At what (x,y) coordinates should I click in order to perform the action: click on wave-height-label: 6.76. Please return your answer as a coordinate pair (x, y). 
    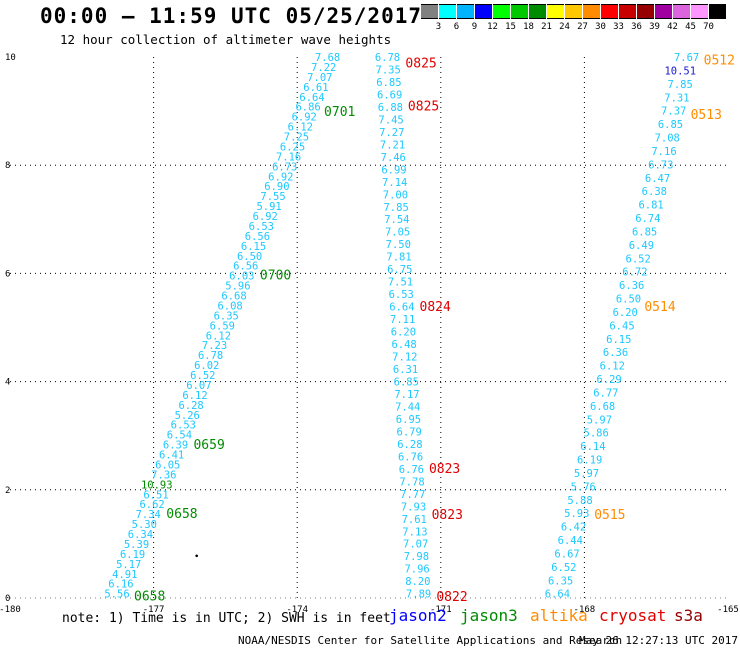
    Looking at the image, I should click on (410, 457).